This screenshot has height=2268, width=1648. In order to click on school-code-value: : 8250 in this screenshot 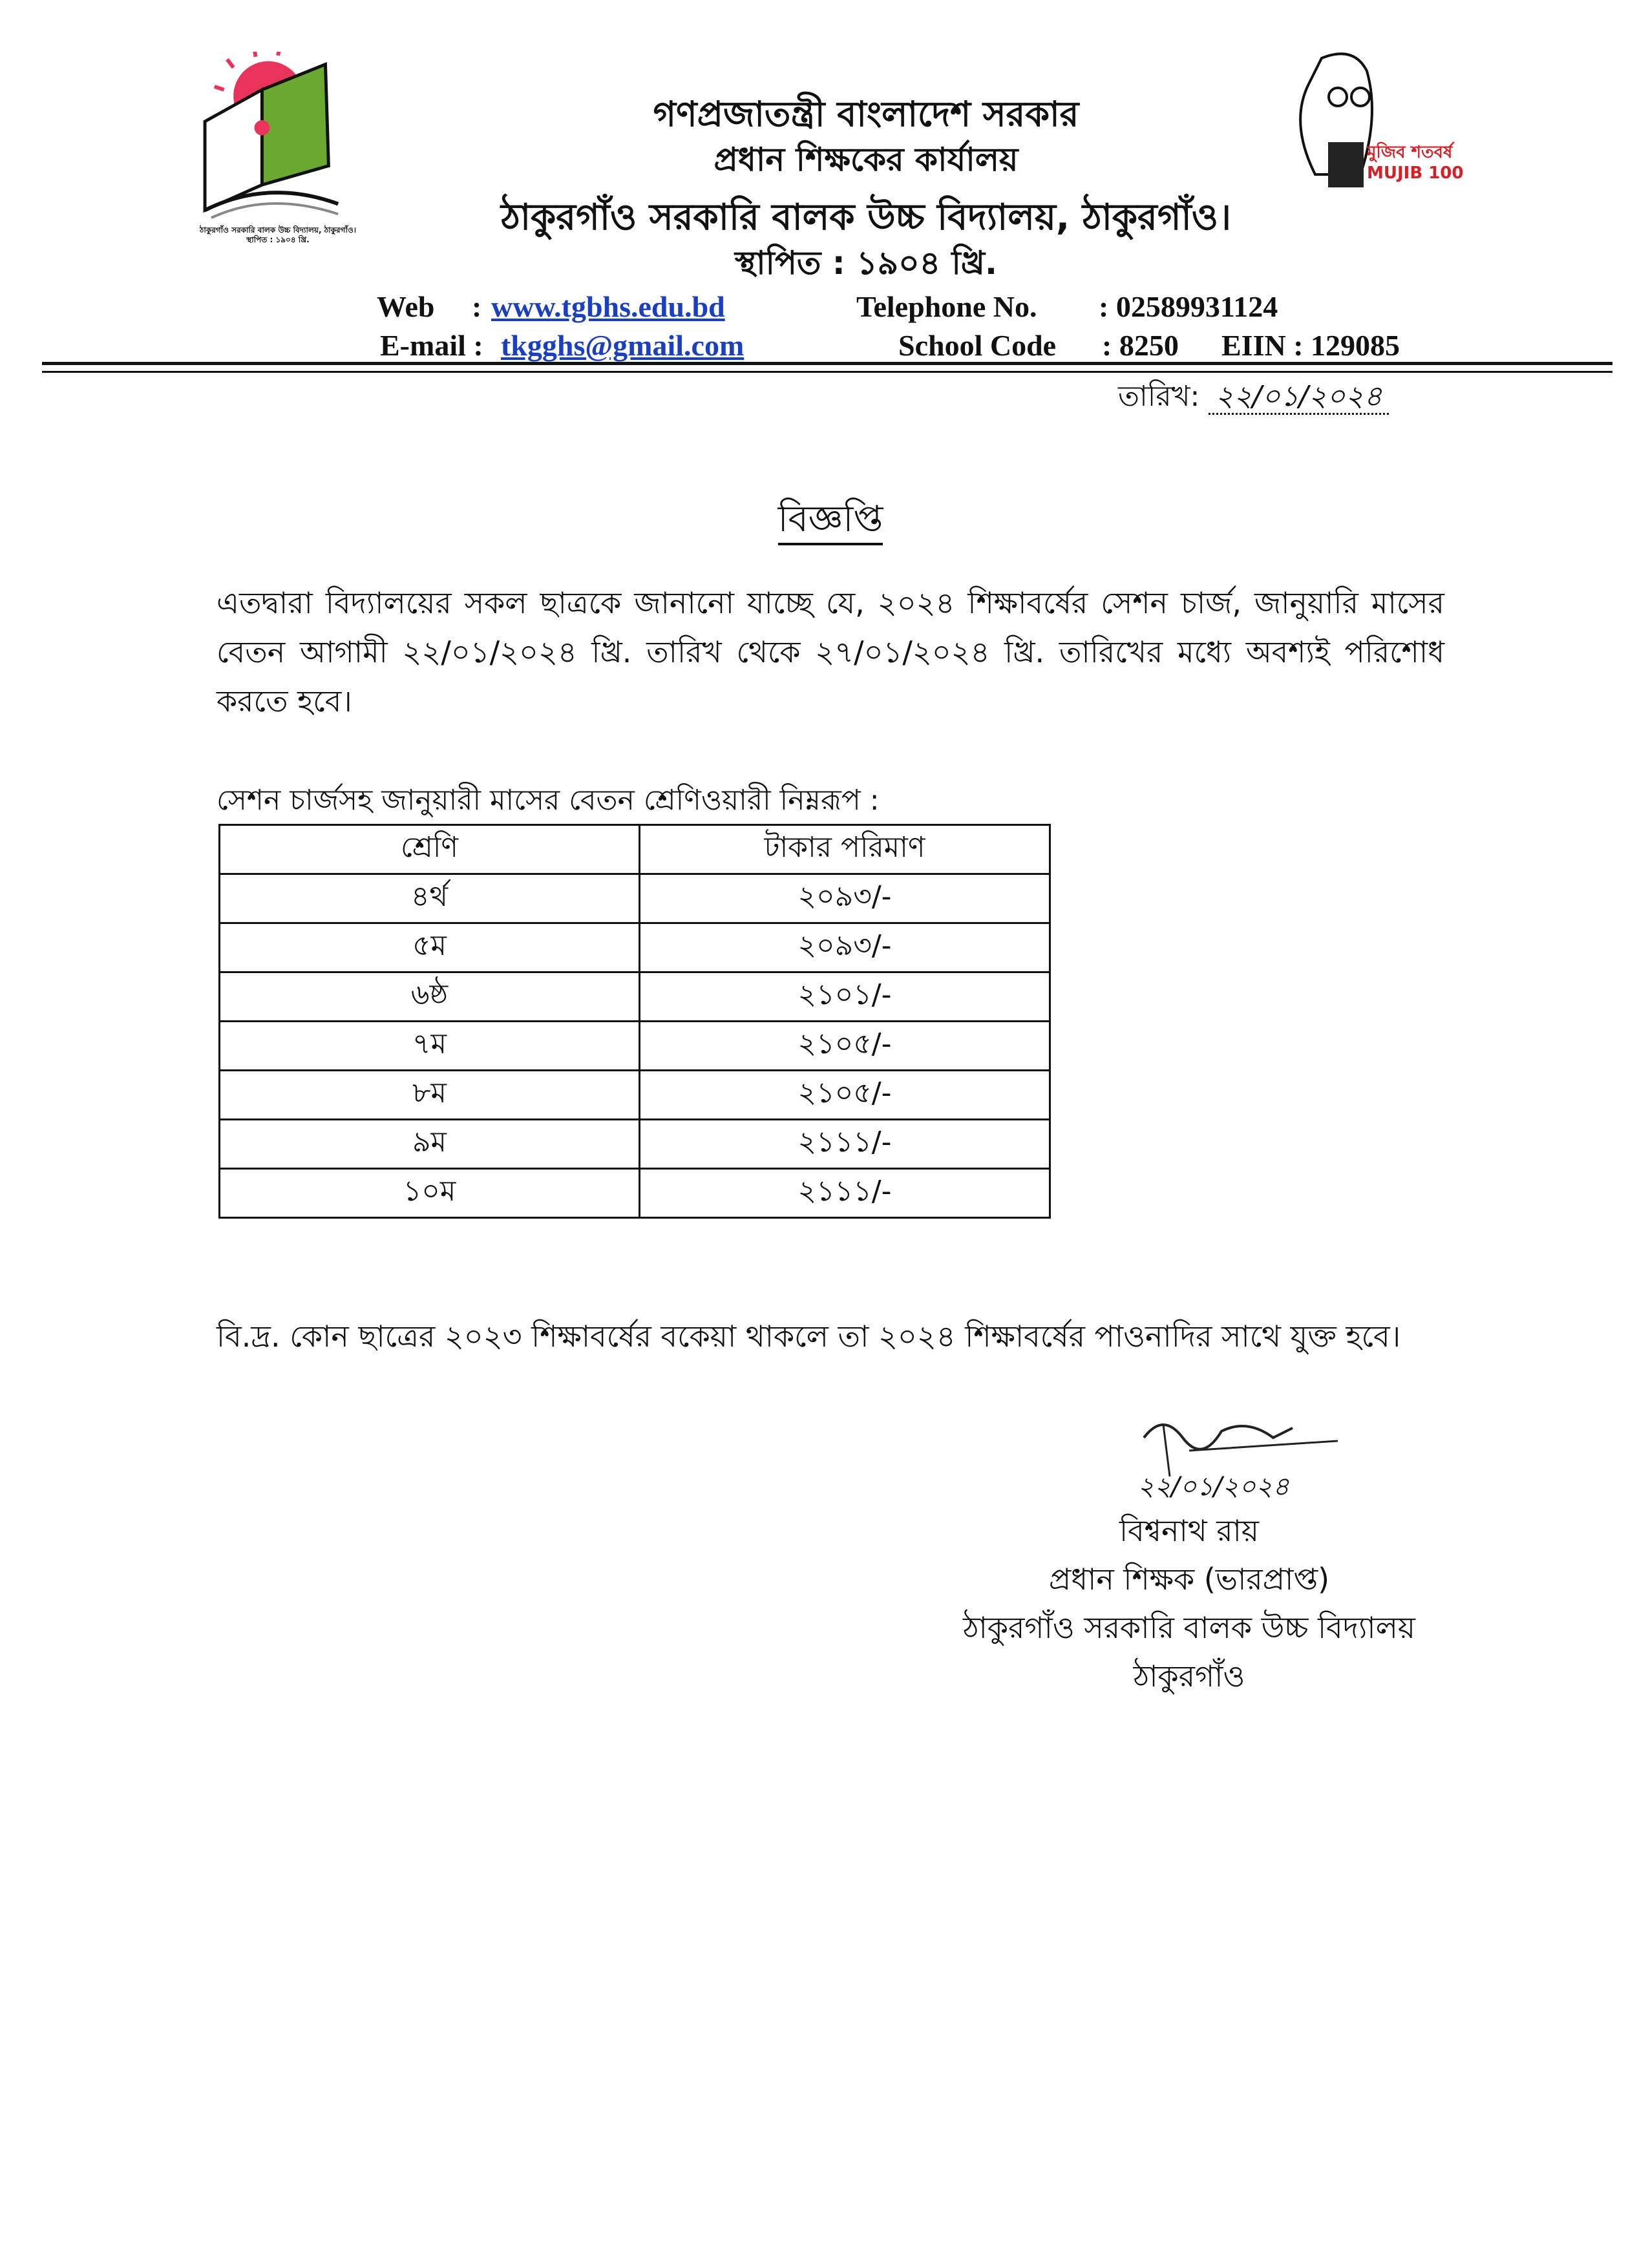, I will do `click(1140, 345)`.